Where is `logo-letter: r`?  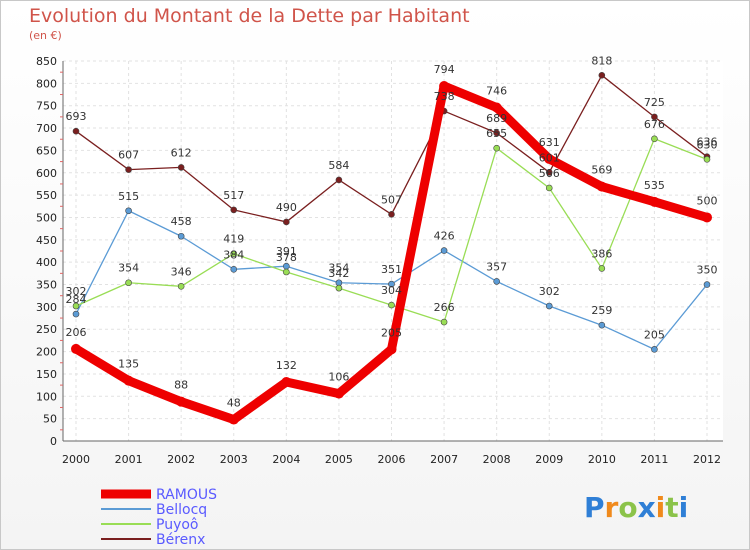 logo-letter: r is located at coordinates (611, 507).